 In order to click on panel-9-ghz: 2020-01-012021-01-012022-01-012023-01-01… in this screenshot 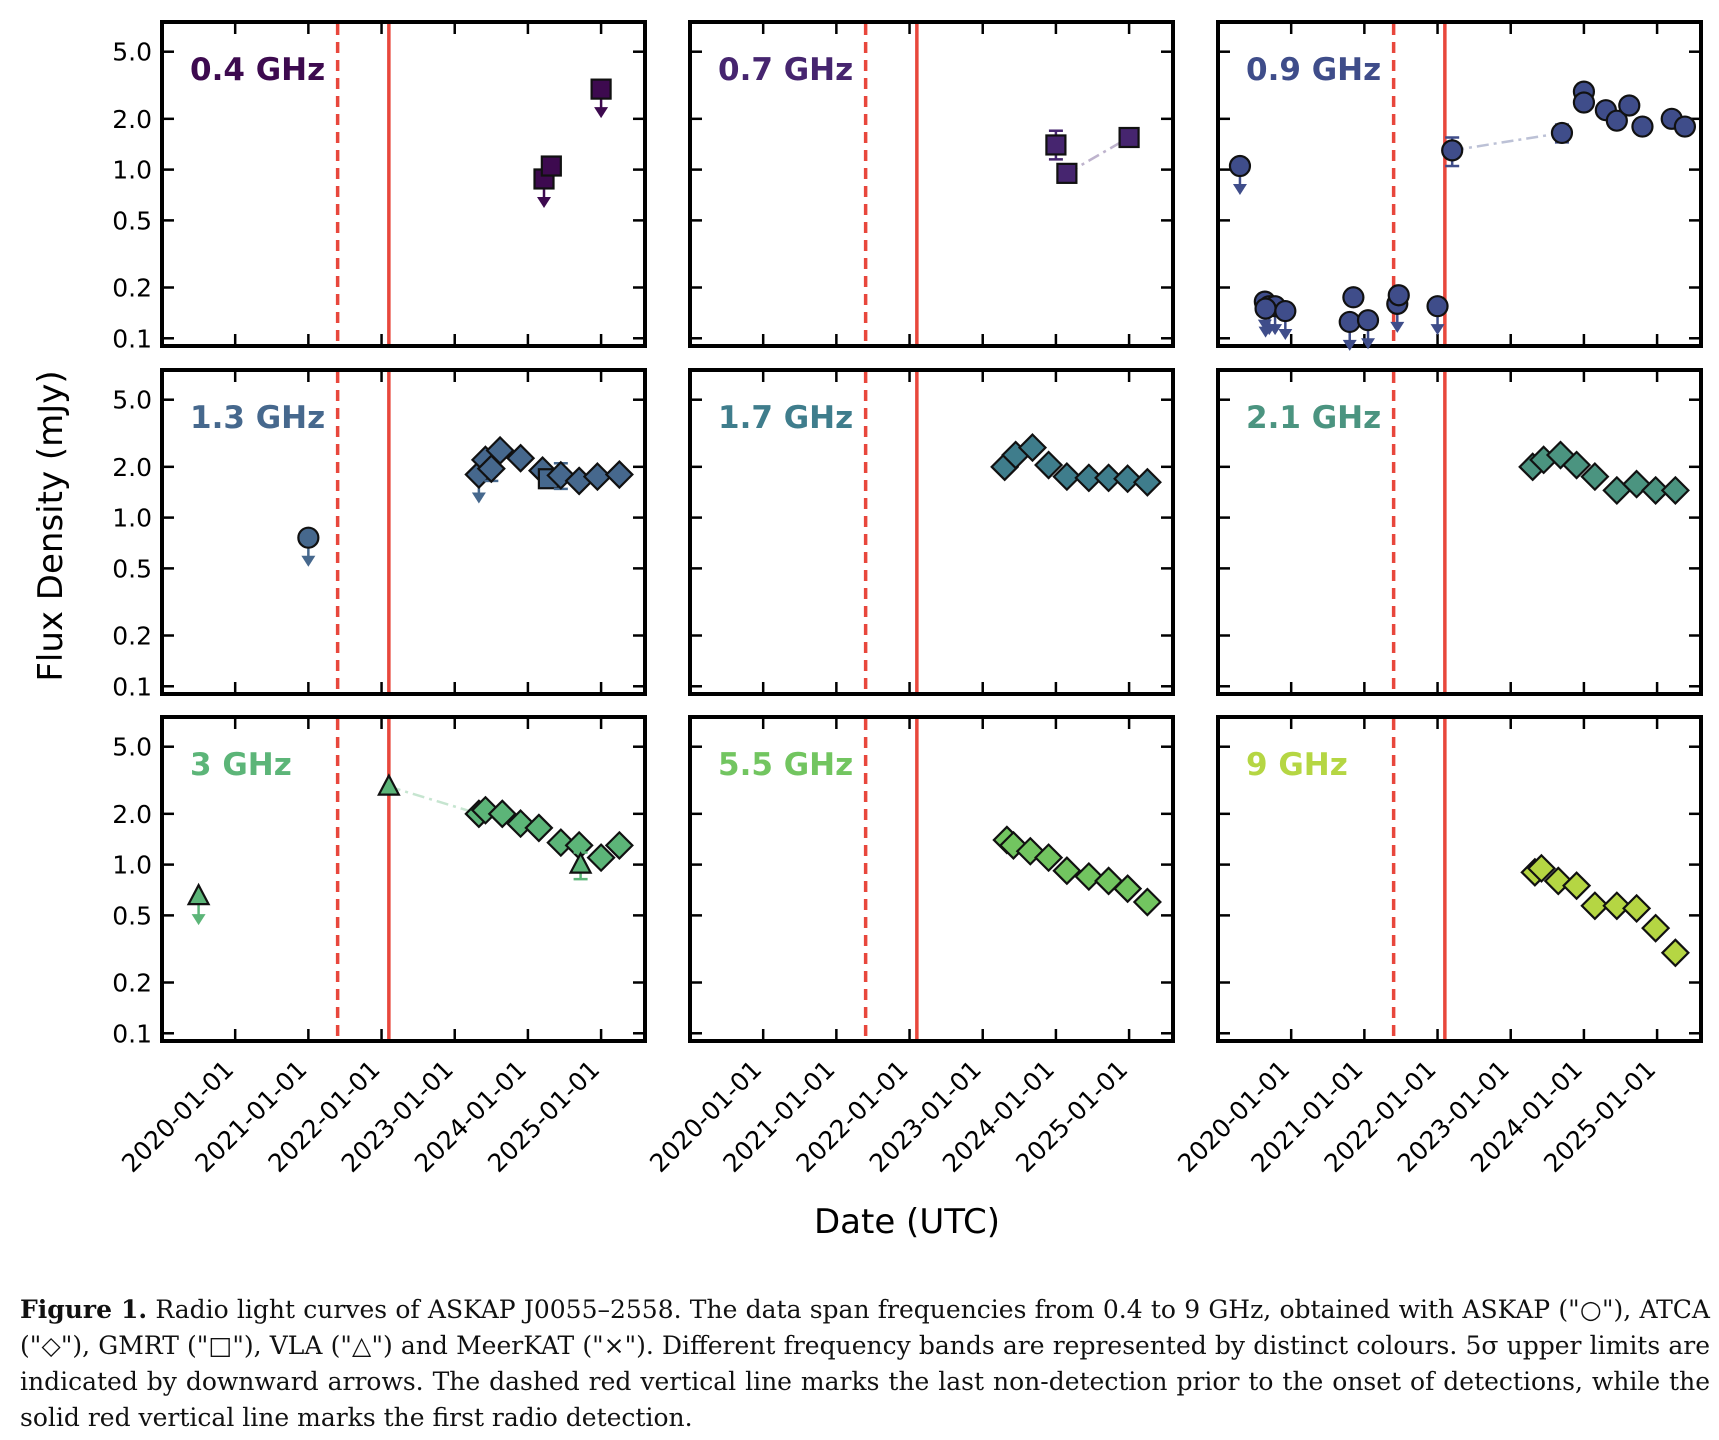, I will do `click(1437, 946)`.